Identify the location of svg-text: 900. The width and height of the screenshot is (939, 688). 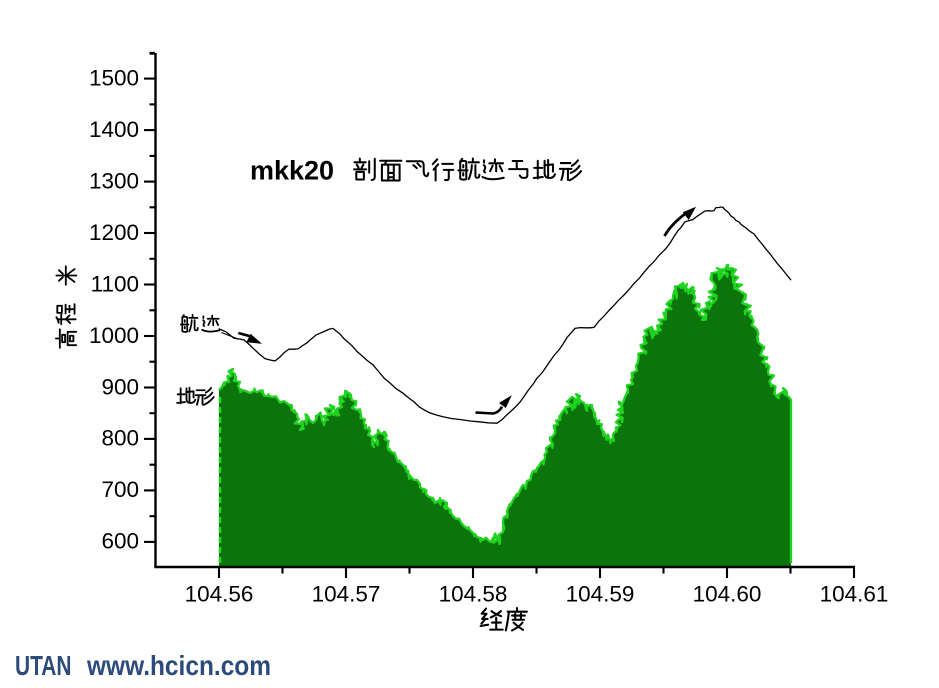
(120, 386).